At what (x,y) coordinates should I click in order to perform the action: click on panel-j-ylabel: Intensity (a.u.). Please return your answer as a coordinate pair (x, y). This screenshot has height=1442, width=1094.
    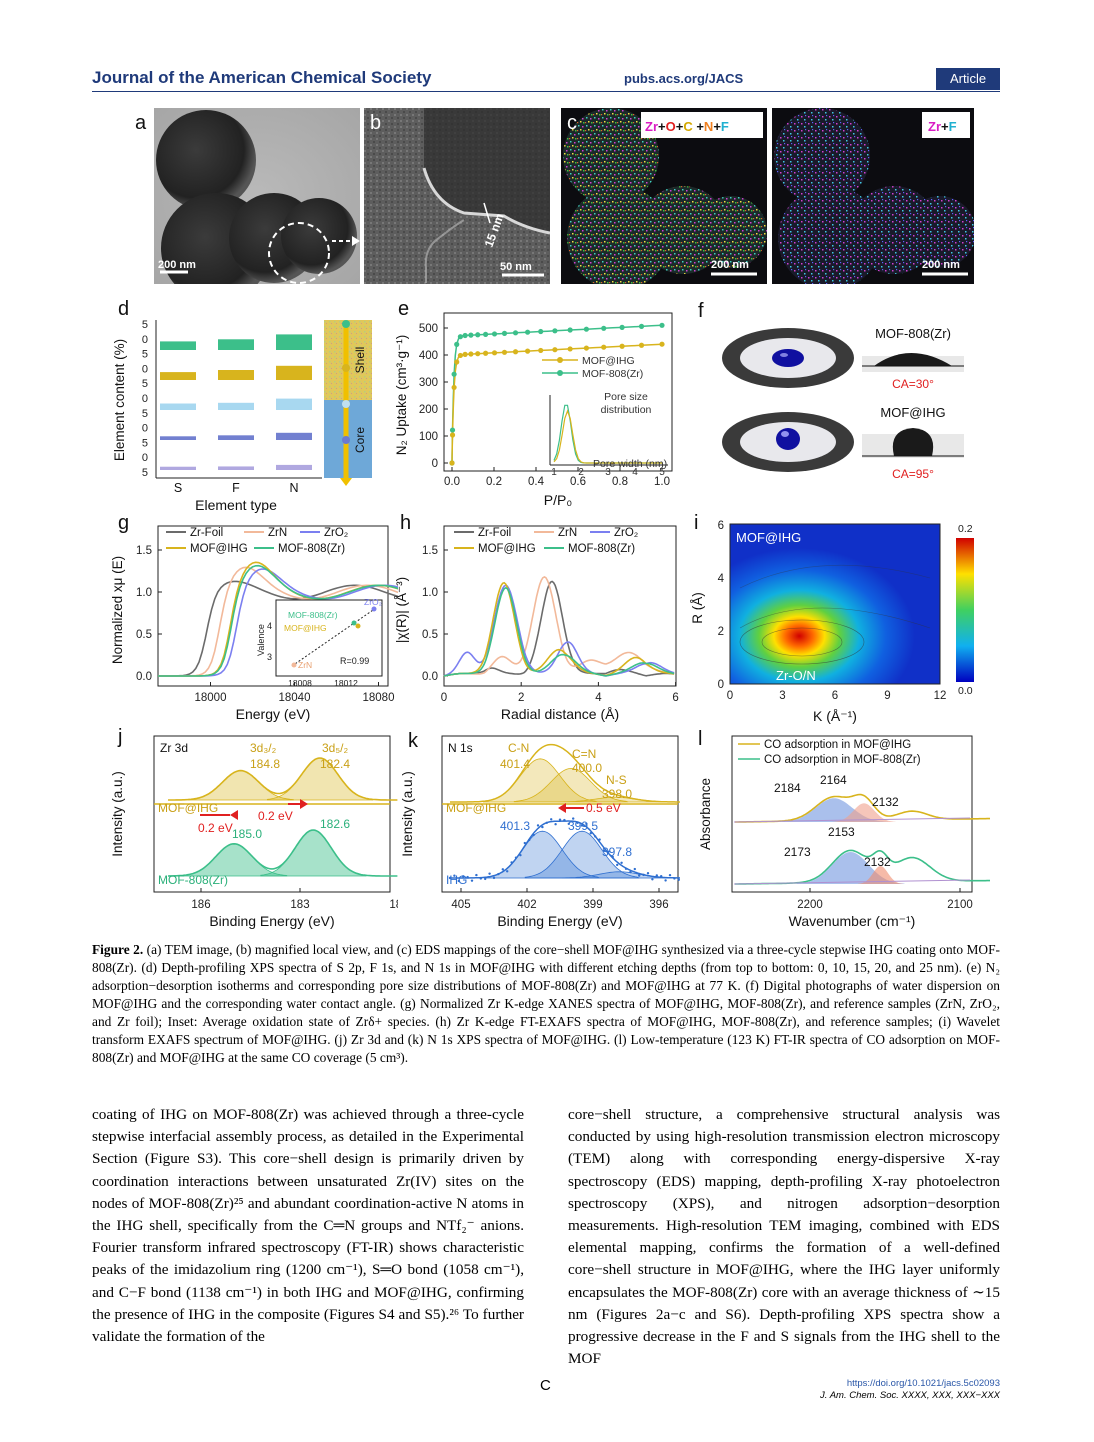
    Looking at the image, I should click on (117, 814).